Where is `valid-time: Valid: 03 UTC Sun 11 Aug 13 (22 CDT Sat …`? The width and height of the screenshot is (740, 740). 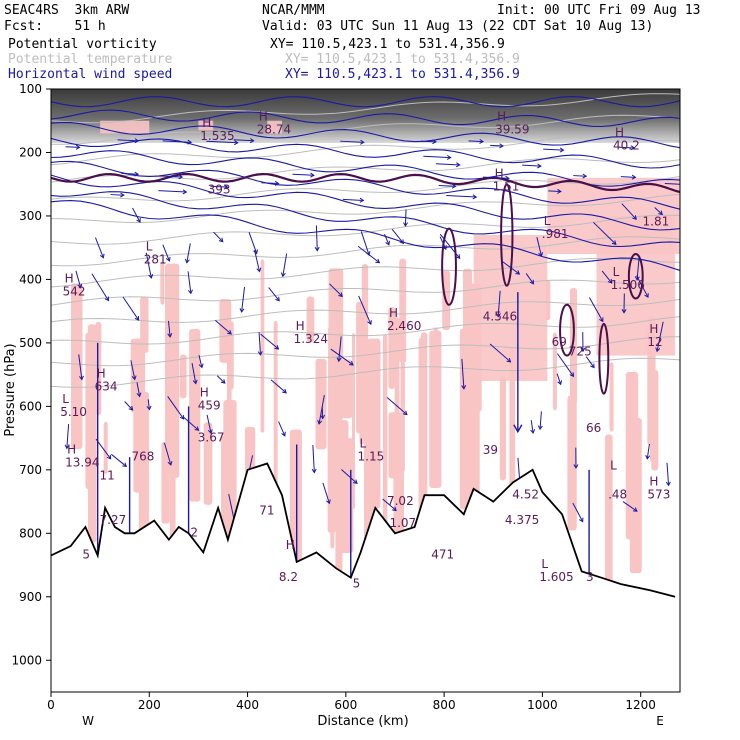 valid-time: Valid: 03 UTC Sun 11 Aug 13 (22 CDT Sat … is located at coordinates (458, 26).